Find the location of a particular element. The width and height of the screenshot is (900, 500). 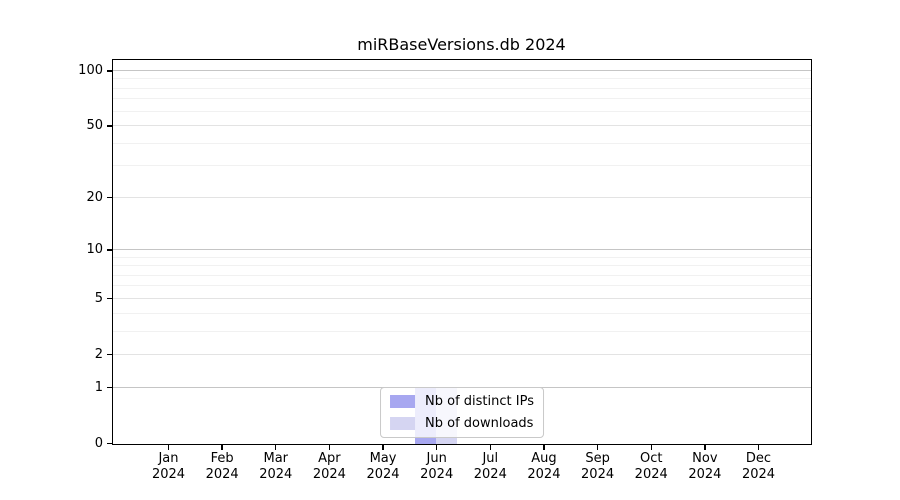

x-tick-label-may: May 2024 is located at coordinates (383, 467).